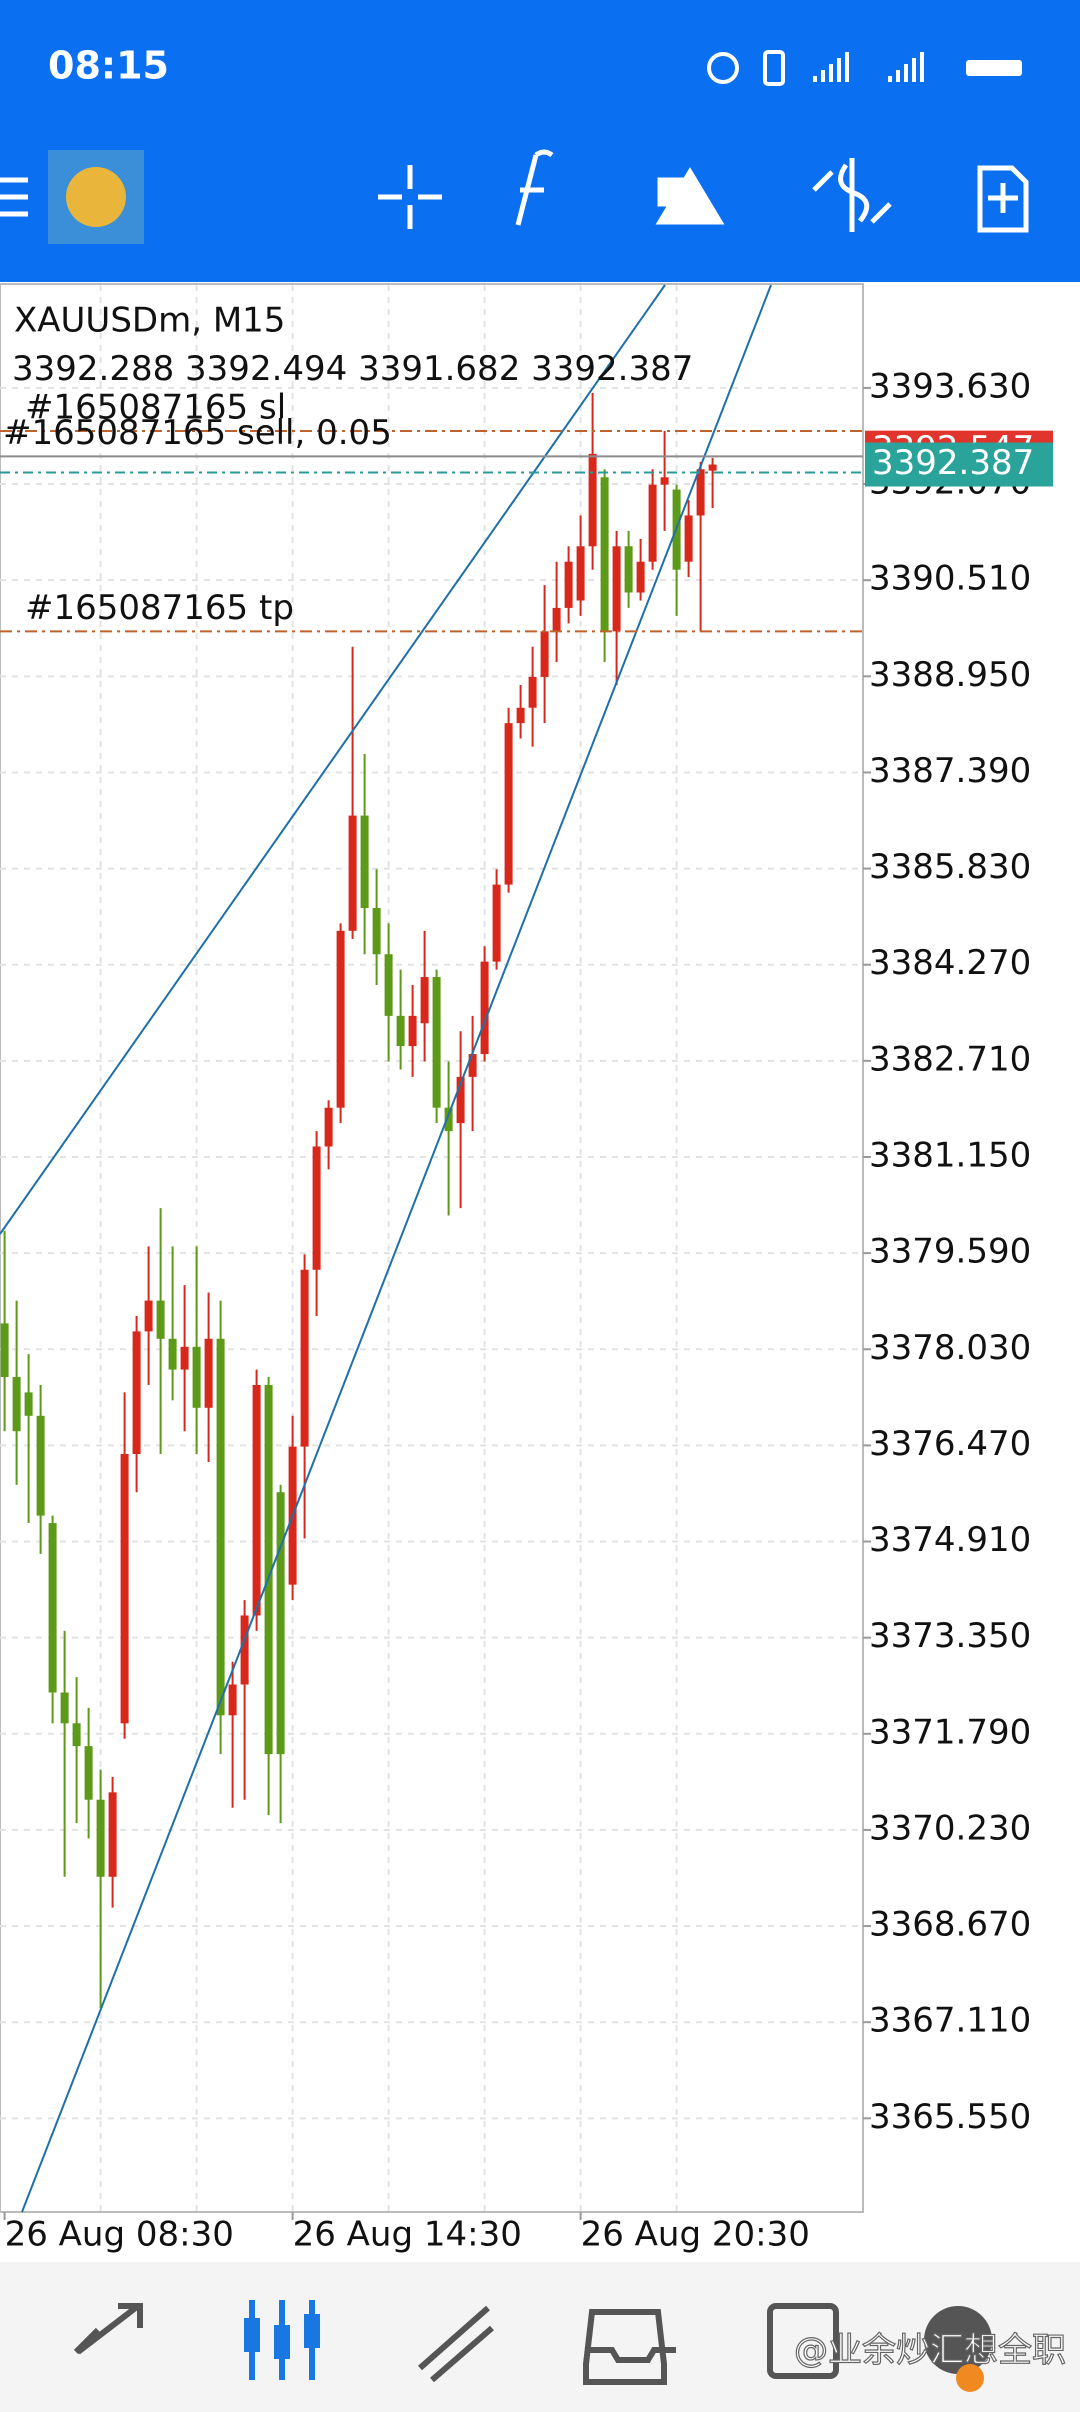 The width and height of the screenshot is (1080, 2412). I want to click on y-tick-label: 3382.710, so click(950, 1059).